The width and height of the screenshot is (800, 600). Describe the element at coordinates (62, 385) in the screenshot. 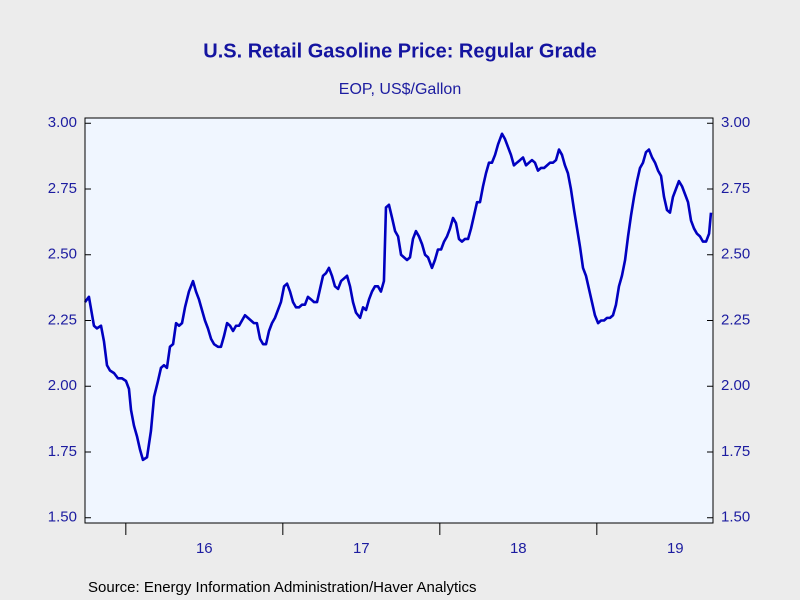

I see `y-tick-label: 2.00` at that location.